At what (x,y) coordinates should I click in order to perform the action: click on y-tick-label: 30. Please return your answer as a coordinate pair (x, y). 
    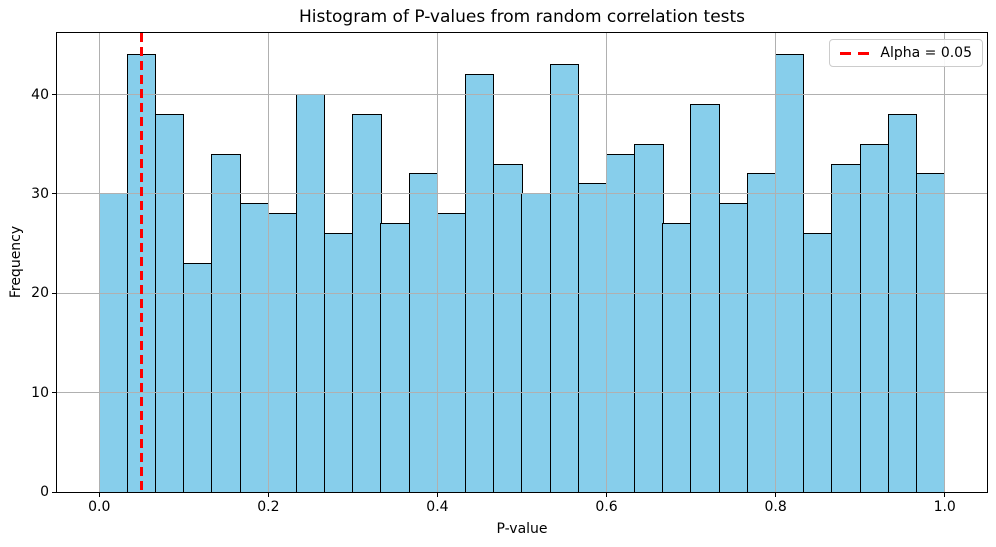
    Looking at the image, I should click on (40, 193).